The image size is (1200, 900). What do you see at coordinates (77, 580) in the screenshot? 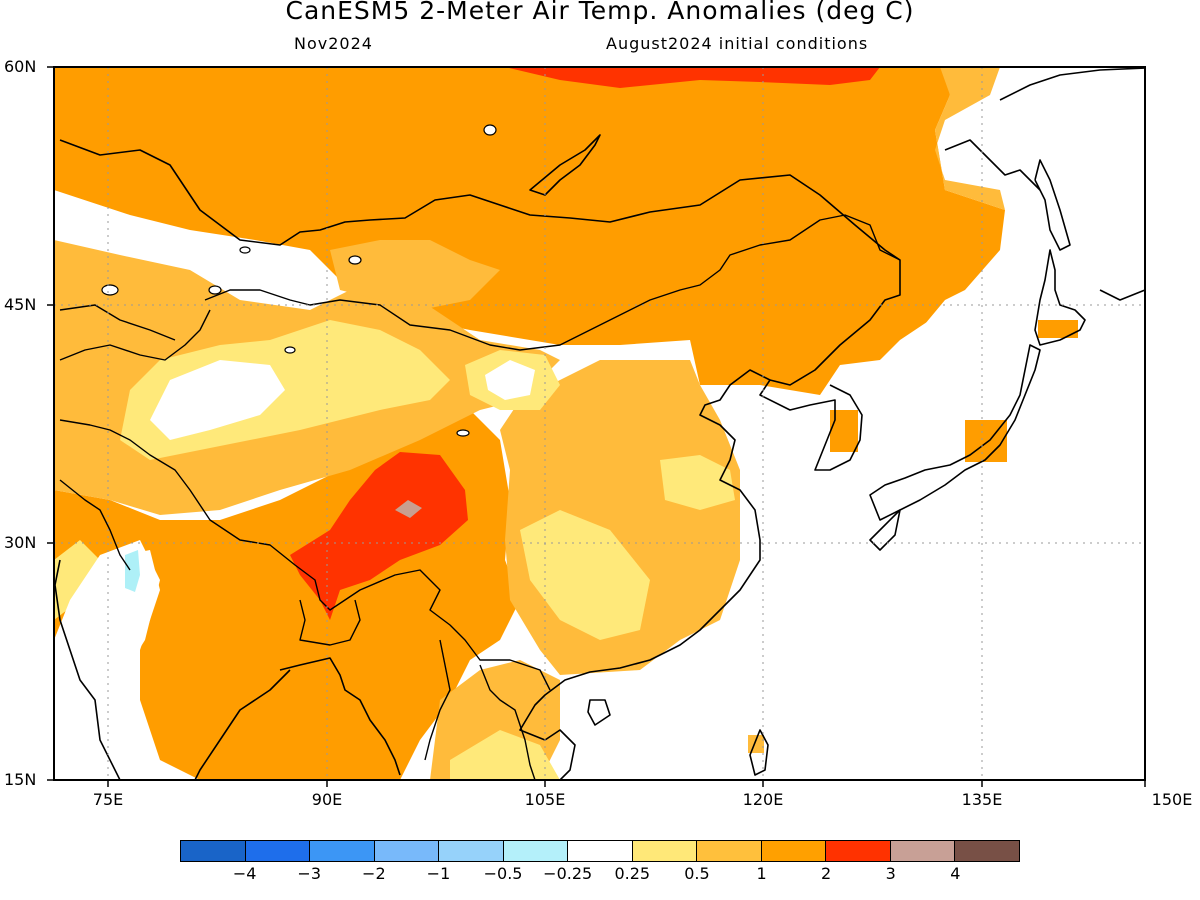
I see `anomaly-region-yellow-west` at bounding box center [77, 580].